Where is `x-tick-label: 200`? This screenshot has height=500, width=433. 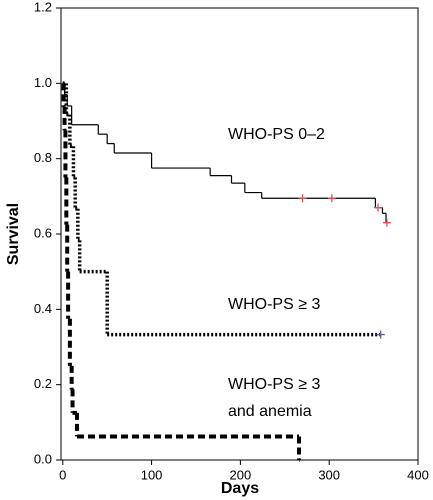 x-tick-label: 200 is located at coordinates (241, 474).